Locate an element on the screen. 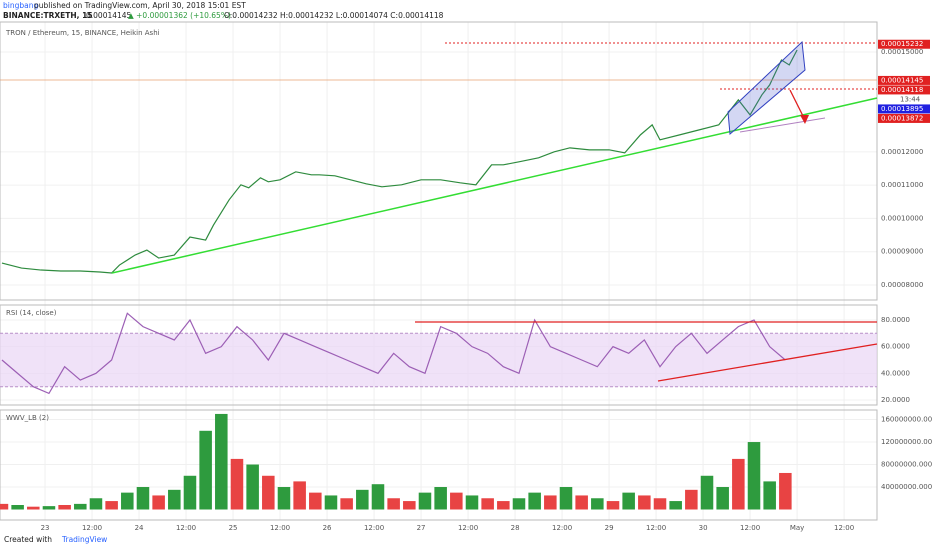  y-tick-label: 0.00010000 is located at coordinates (902, 218).